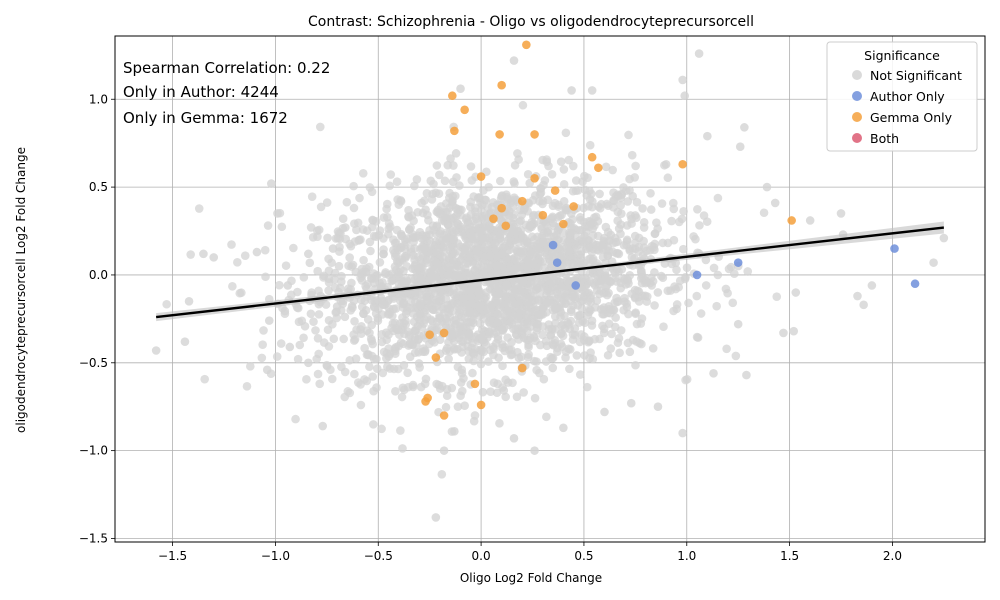  I want to click on x-tick-label: −0.5, so click(378, 556).